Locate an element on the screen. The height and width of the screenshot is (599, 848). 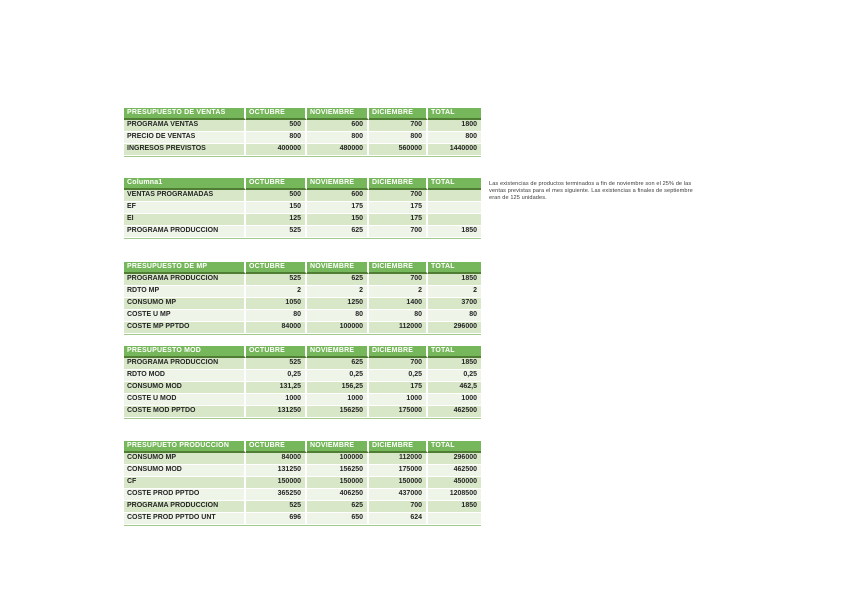
value-cell: 624 is located at coordinates (398, 518).